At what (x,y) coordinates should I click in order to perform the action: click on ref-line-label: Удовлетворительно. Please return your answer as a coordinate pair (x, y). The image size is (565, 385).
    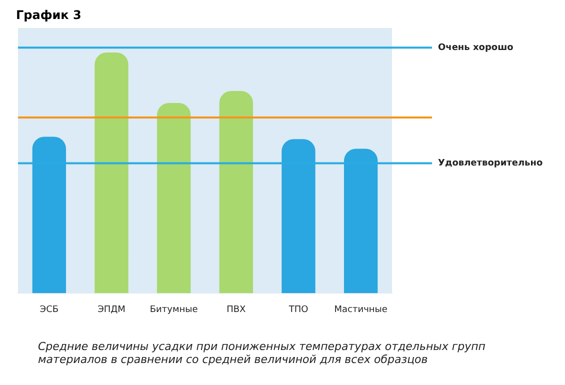
    Looking at the image, I should click on (490, 163).